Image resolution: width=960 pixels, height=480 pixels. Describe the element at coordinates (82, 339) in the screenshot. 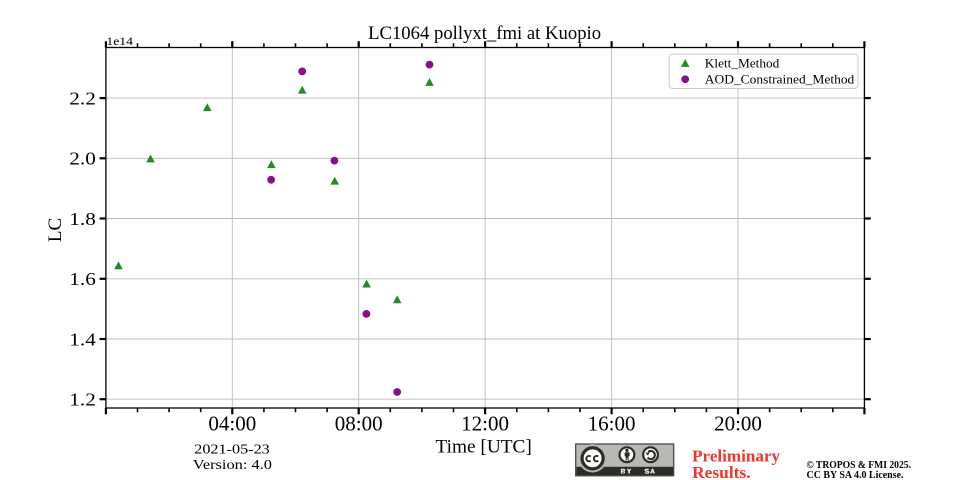

I see `svg-text: 1.4` at that location.